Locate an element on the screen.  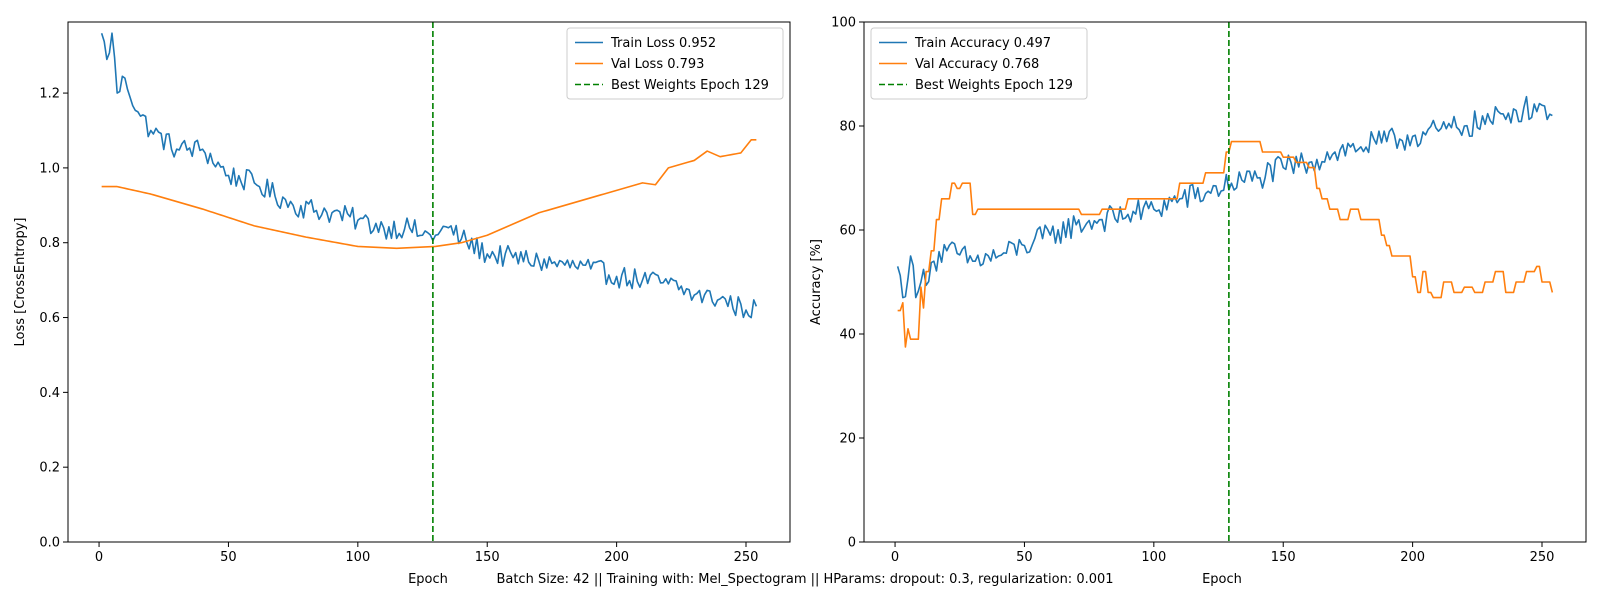
y-tick-label-0: 0 is located at coordinates (852, 543).